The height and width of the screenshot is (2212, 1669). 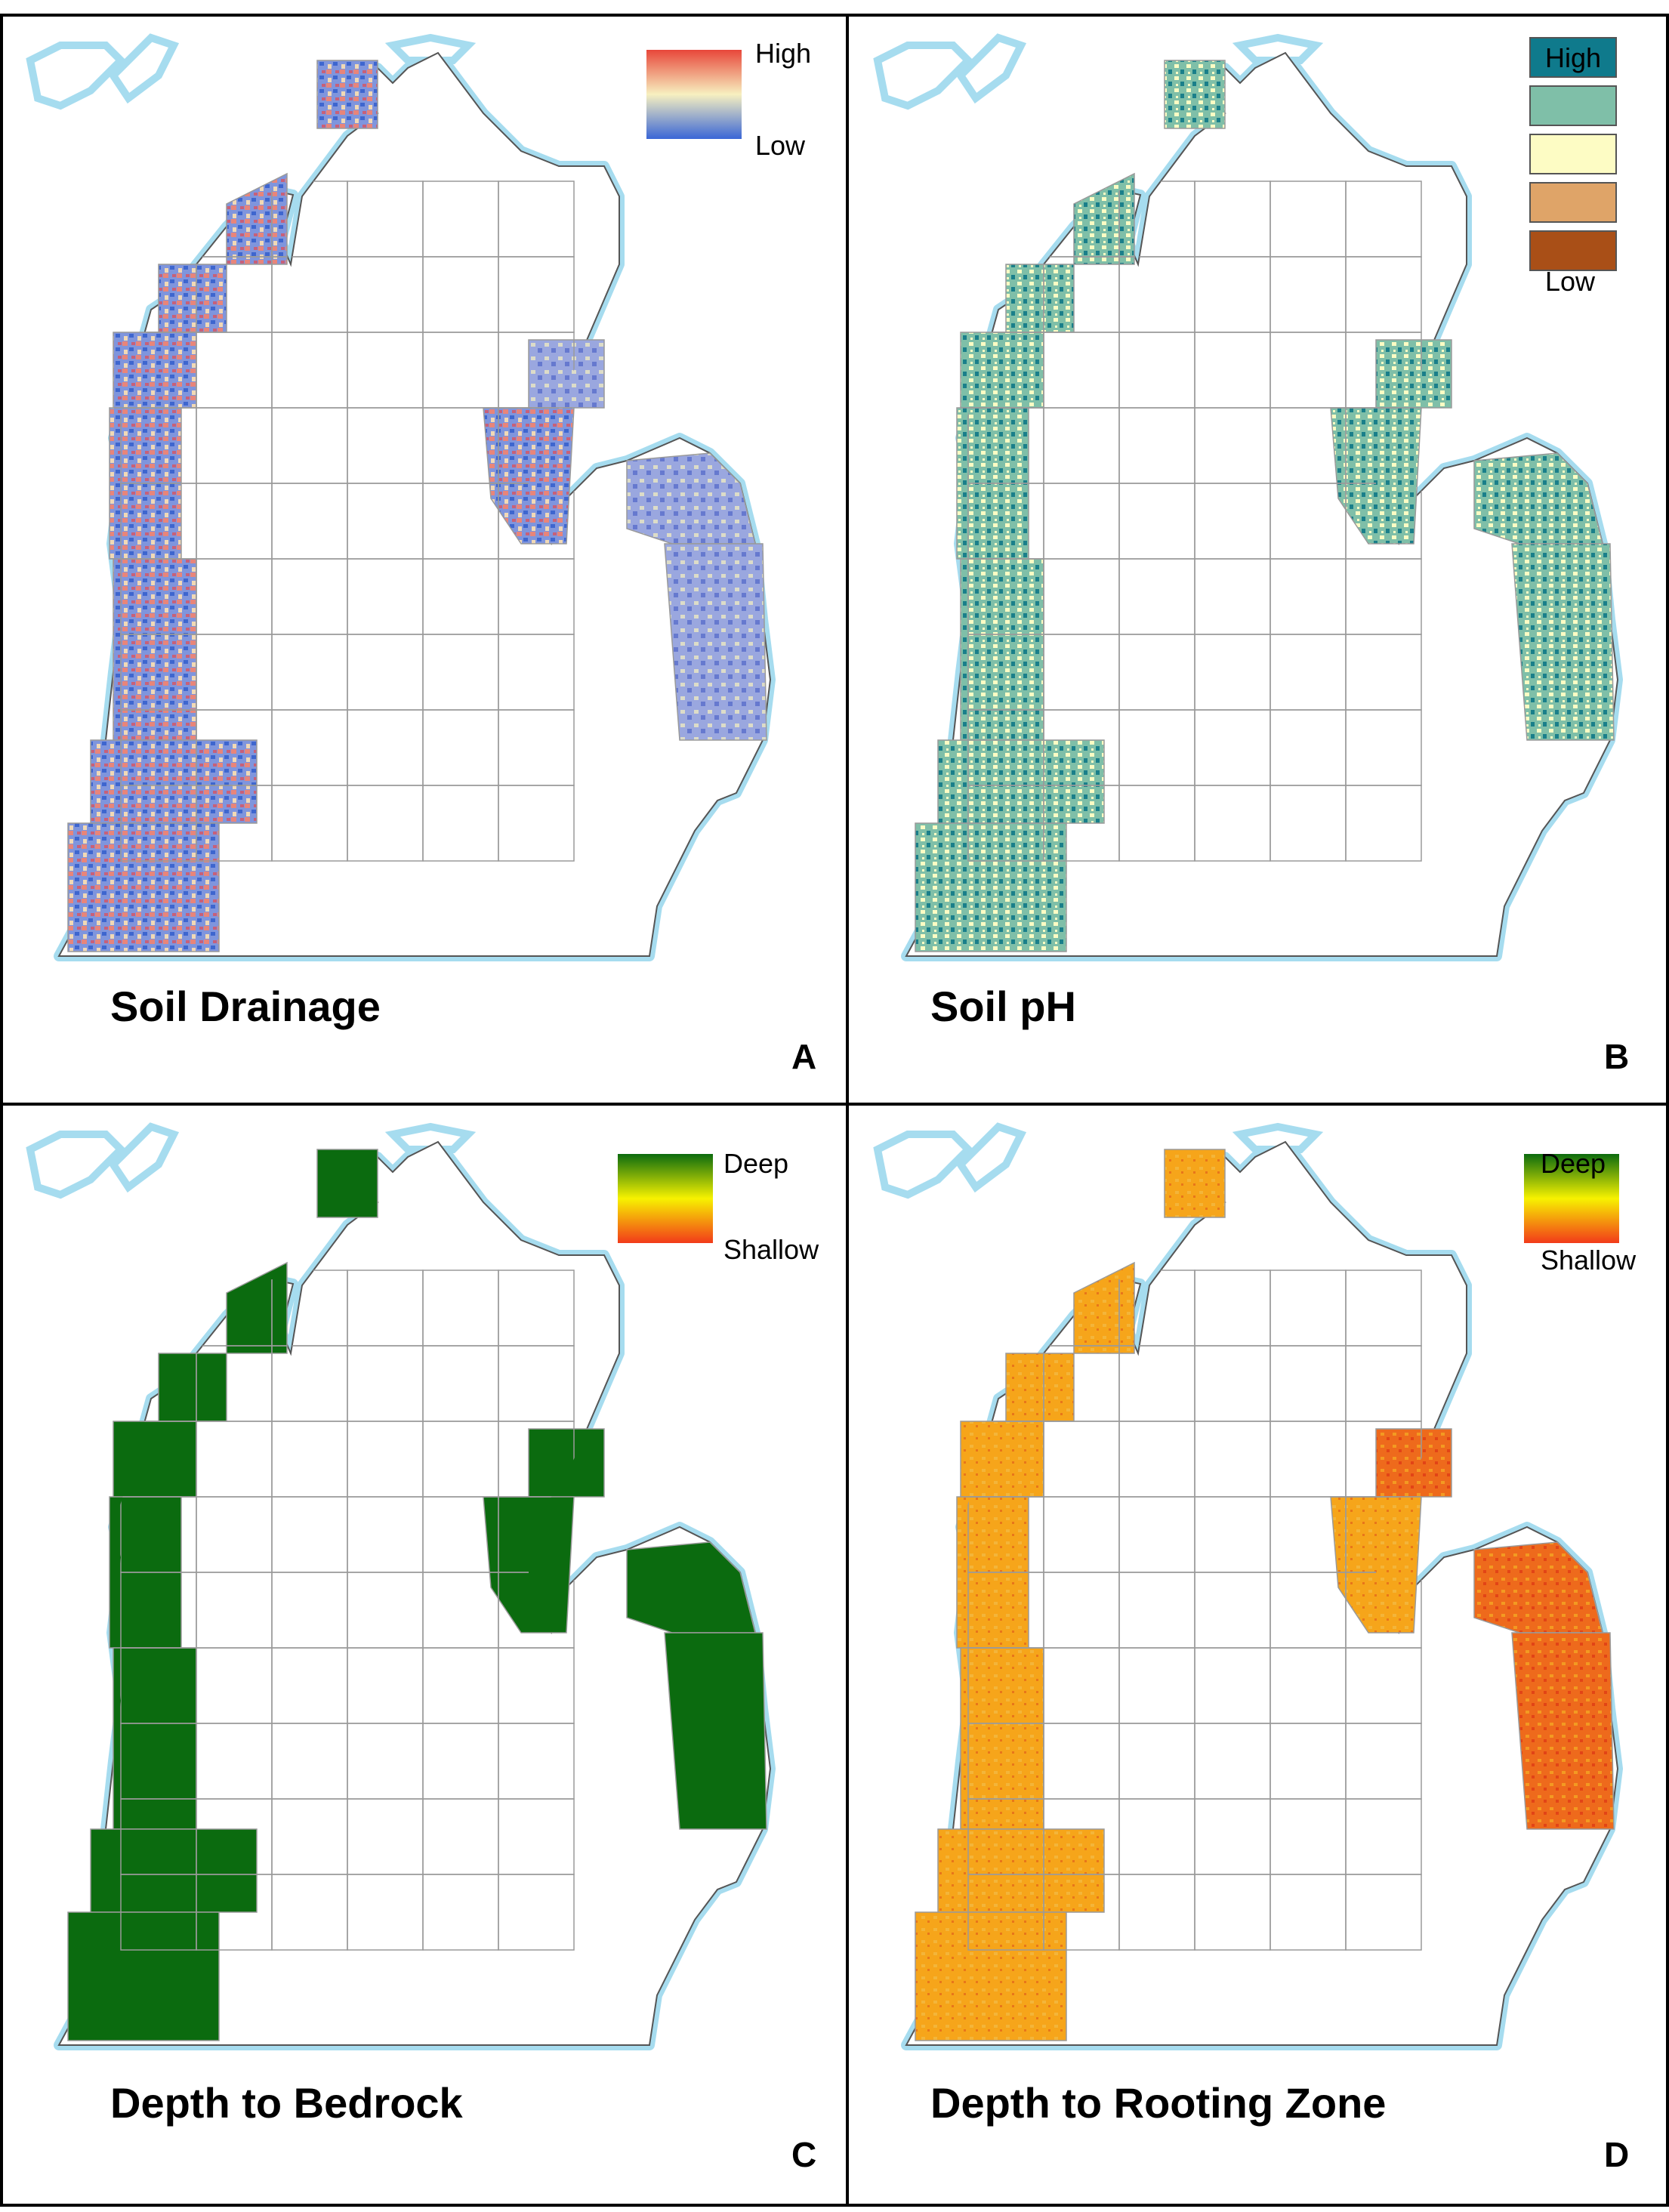 I want to click on panel-d-letter: D, so click(x=1617, y=2154).